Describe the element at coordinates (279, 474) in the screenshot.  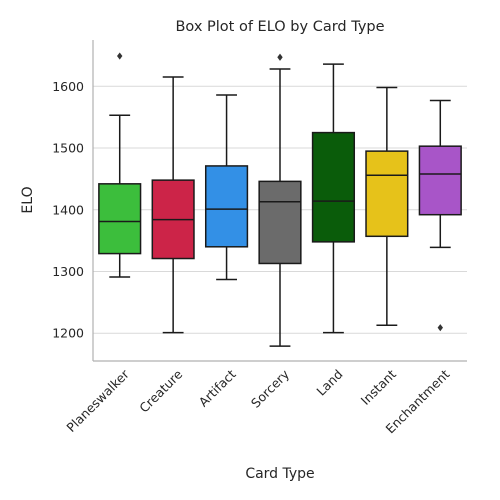
I see `x-axis-label: Card Type` at that location.